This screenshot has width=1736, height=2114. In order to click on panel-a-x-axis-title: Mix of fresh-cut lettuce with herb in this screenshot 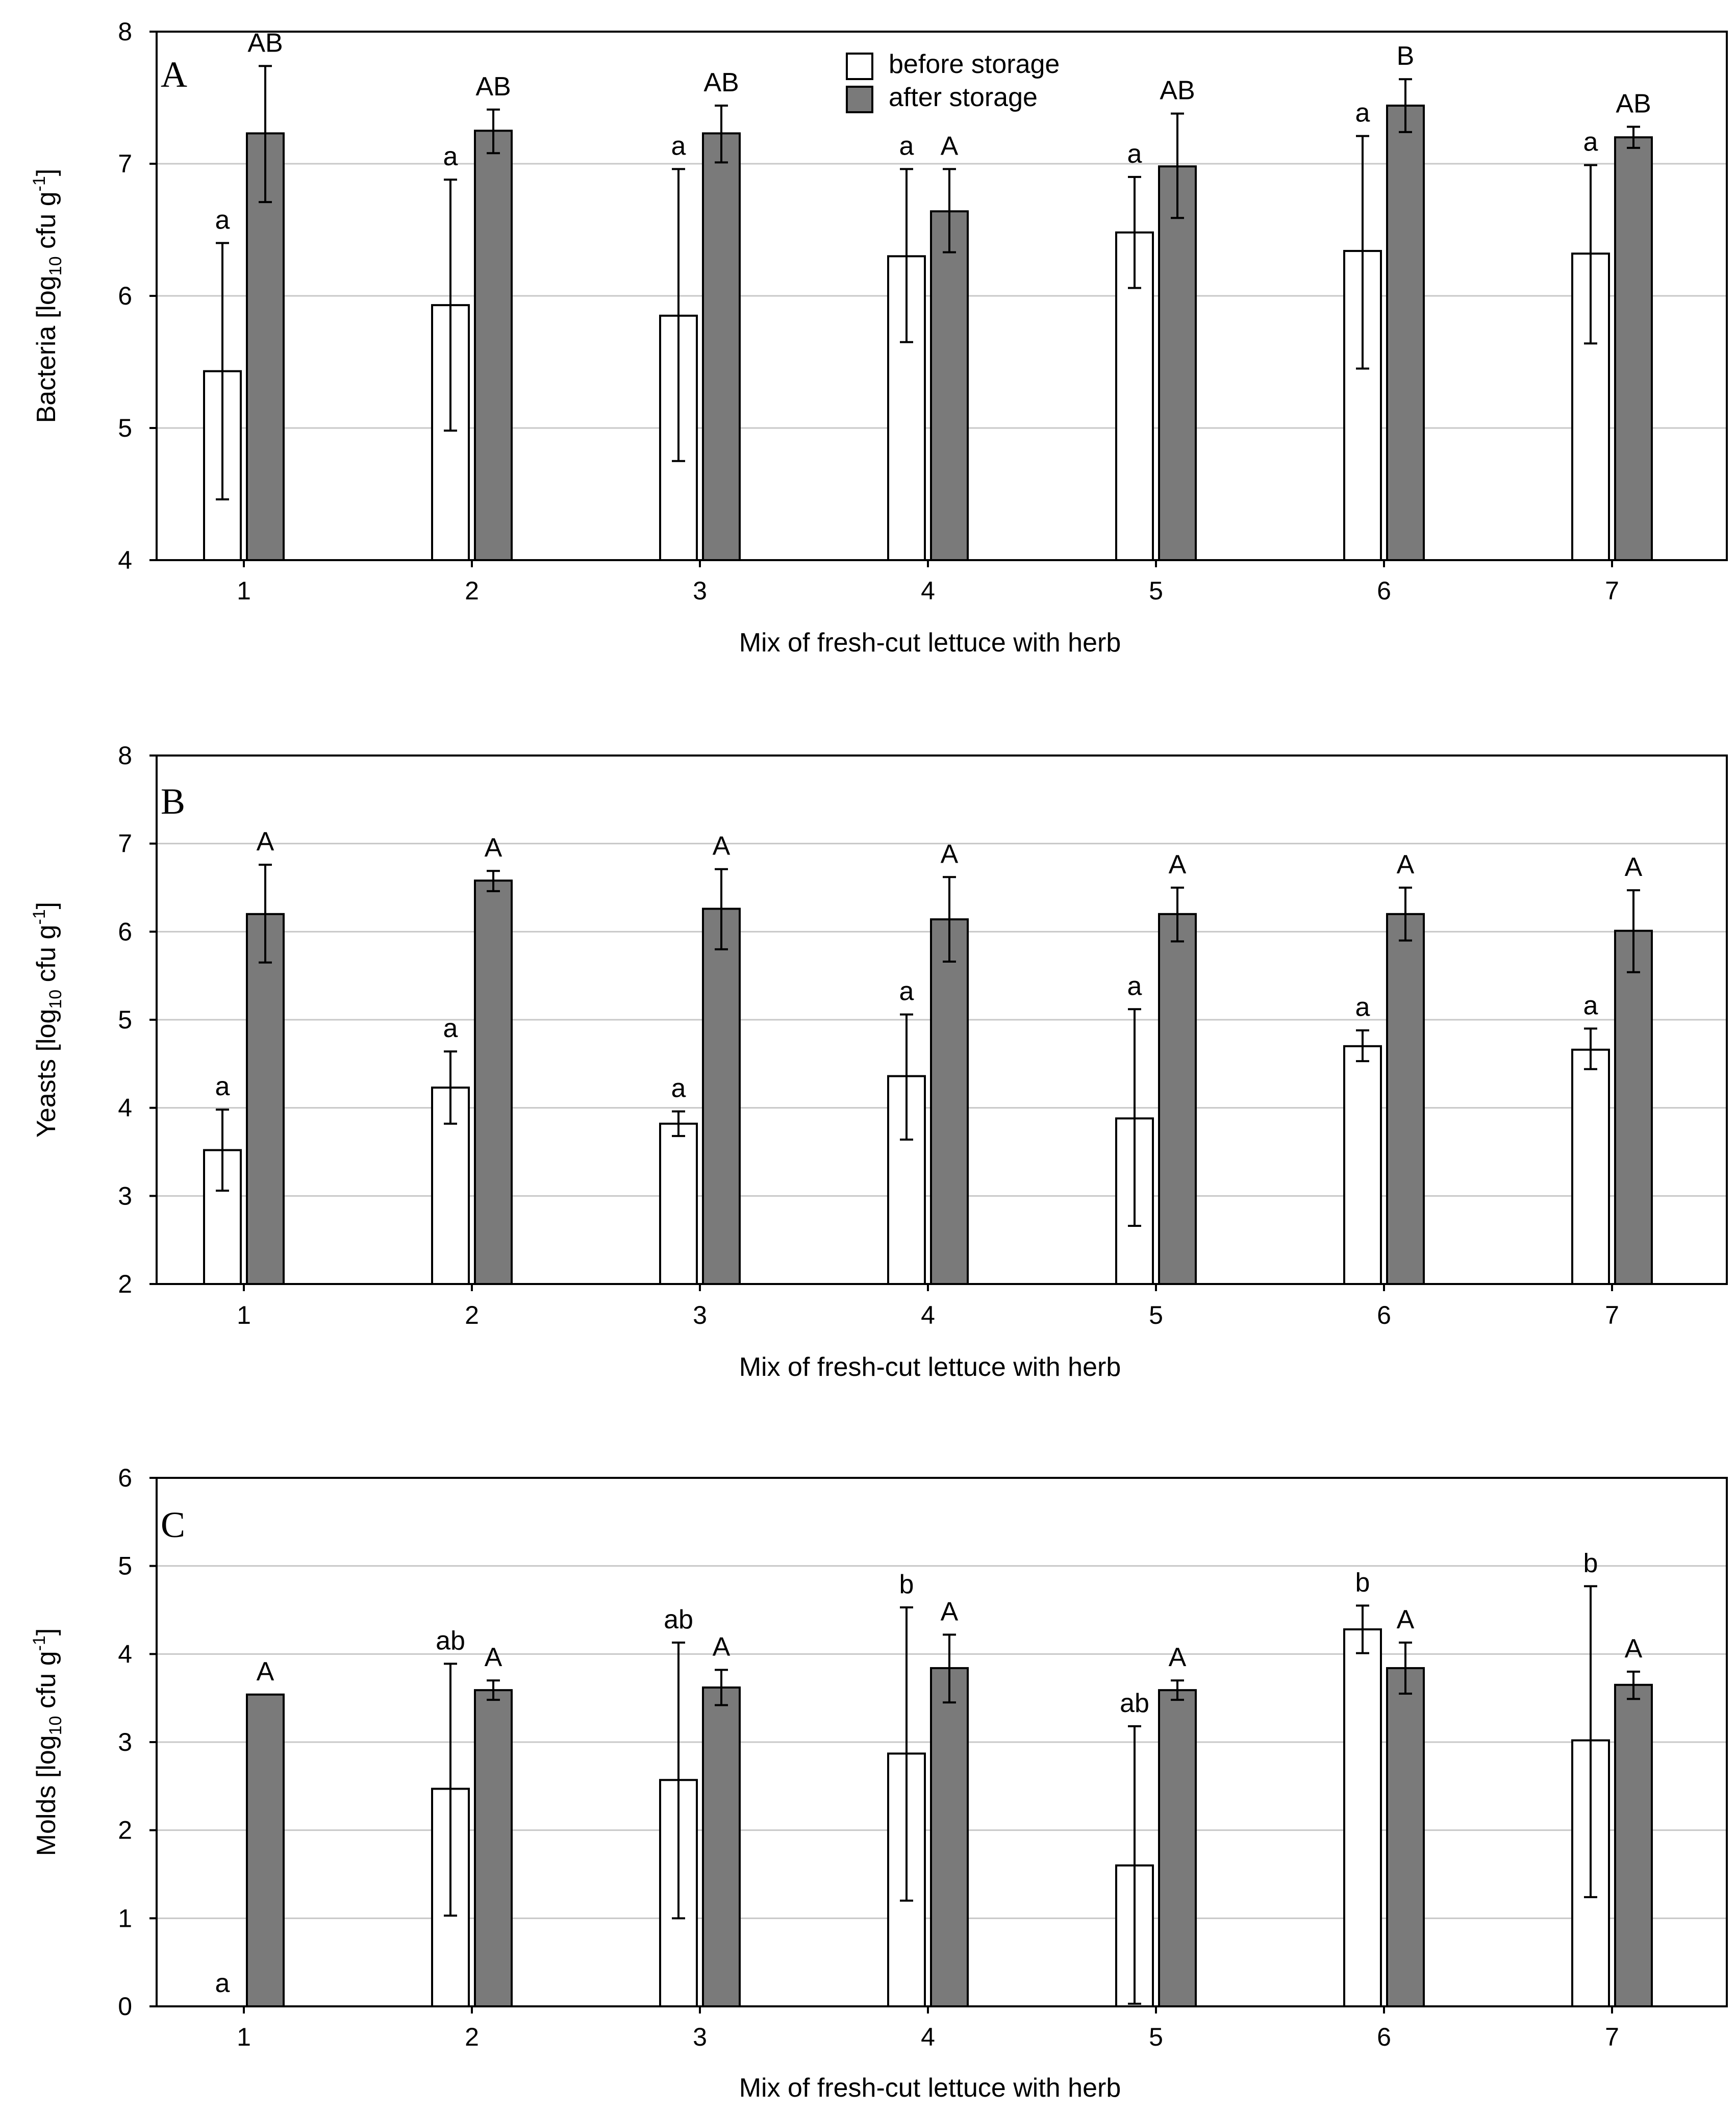, I will do `click(930, 643)`.